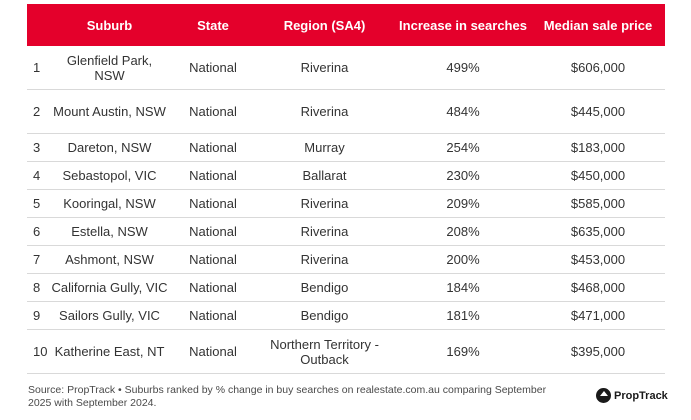  What do you see at coordinates (463, 203) in the screenshot?
I see `increase-cell: 209%` at bounding box center [463, 203].